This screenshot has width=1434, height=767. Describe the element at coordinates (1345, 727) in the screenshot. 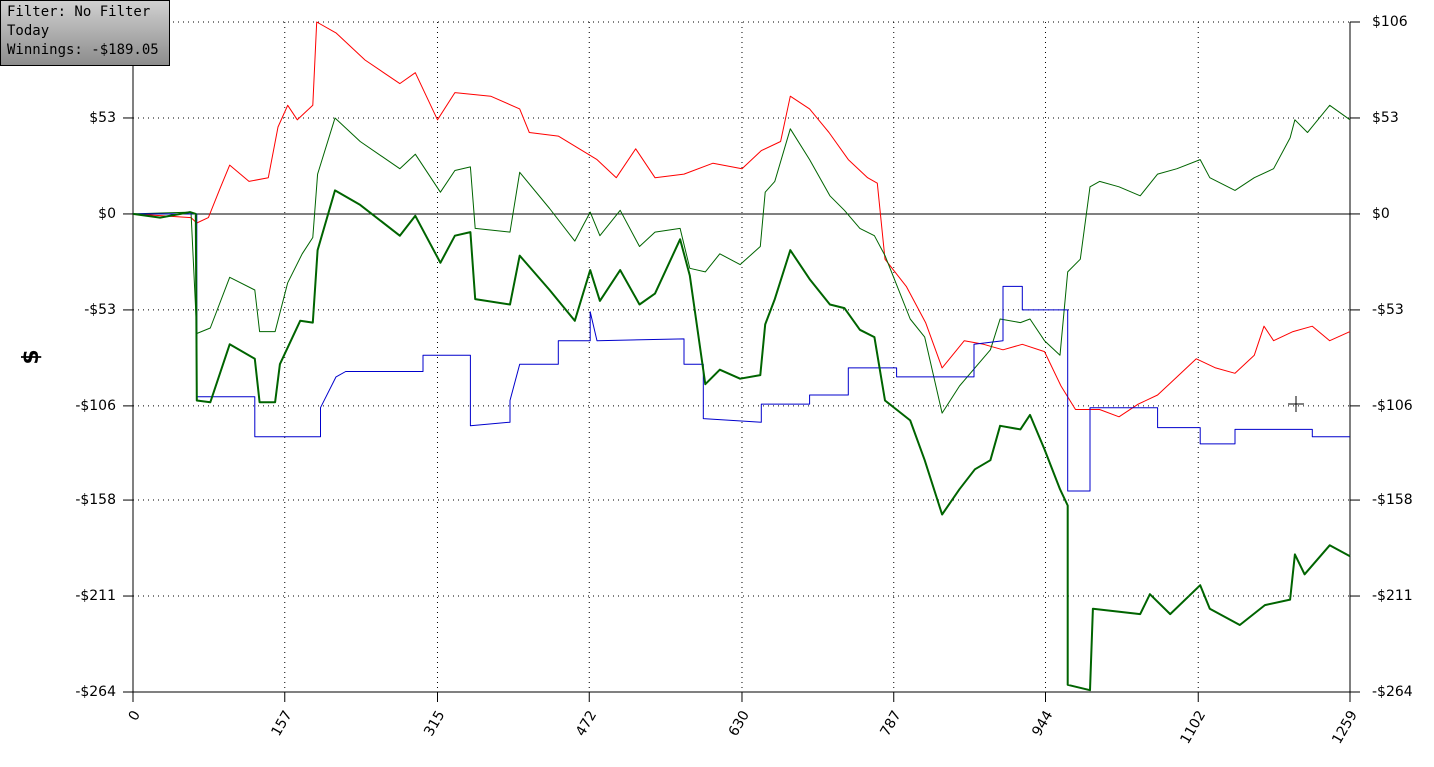

I see `x-tick-label: 1259` at that location.